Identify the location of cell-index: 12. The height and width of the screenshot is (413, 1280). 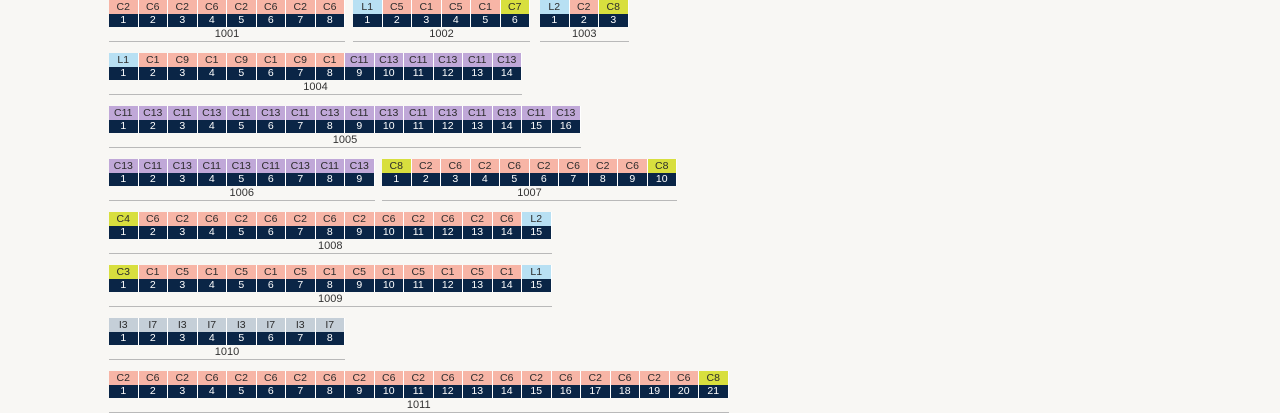
(448, 232).